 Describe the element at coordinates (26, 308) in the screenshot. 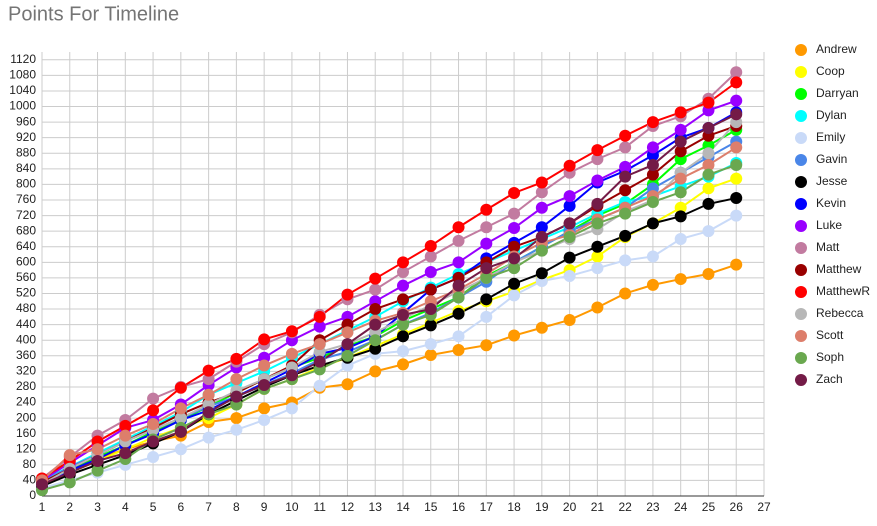

I see `y-tick-label: 480` at that location.